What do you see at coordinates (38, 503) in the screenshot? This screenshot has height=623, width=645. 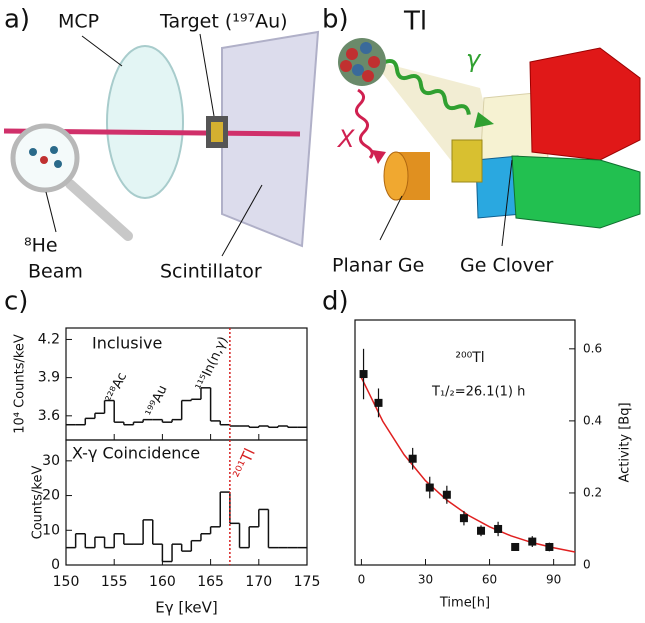 I see `y-axis-label: Counts/keV` at bounding box center [38, 503].